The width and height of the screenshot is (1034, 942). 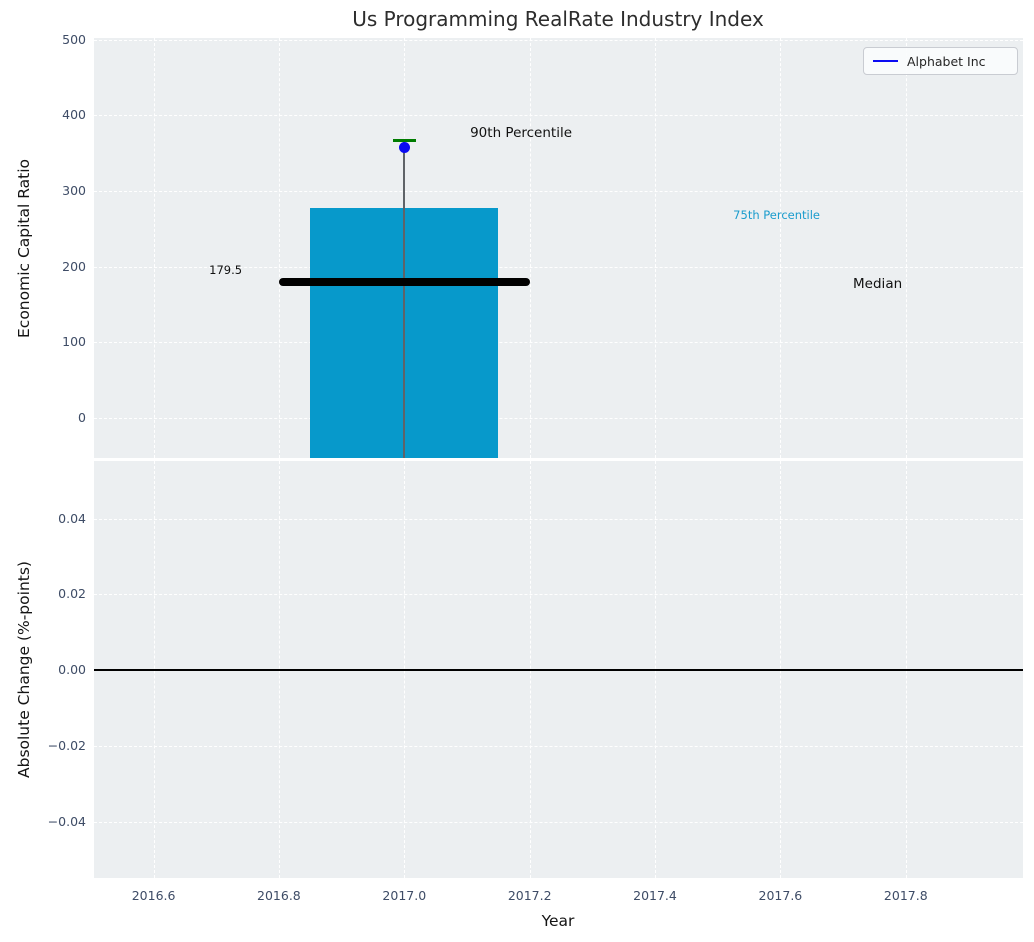 I want to click on p90-cap, so click(x=404, y=140).